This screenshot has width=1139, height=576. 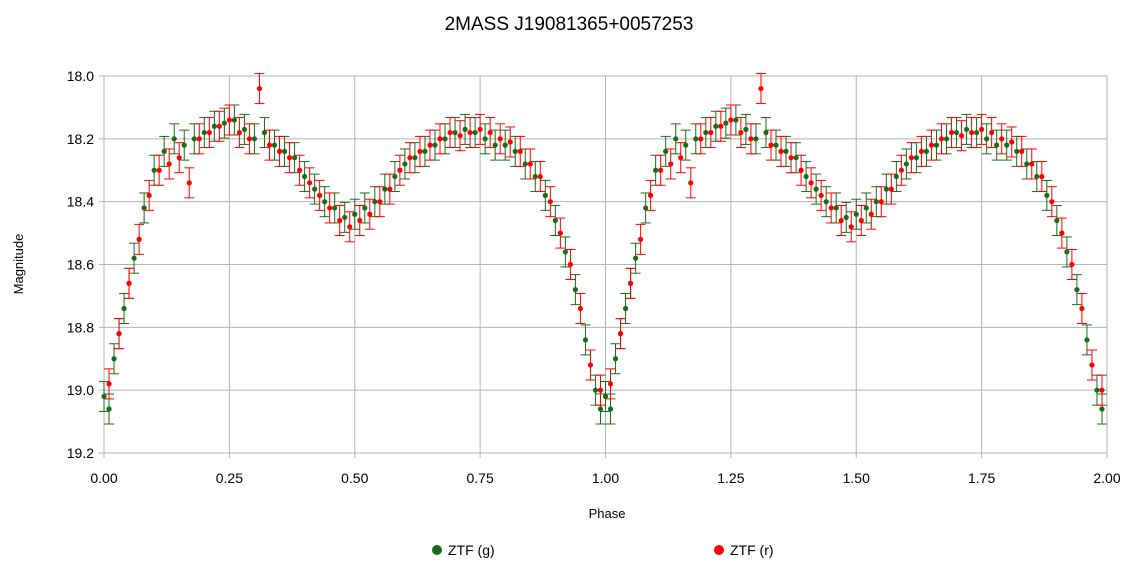 What do you see at coordinates (856, 478) in the screenshot?
I see `x-tick-label: 1.50` at bounding box center [856, 478].